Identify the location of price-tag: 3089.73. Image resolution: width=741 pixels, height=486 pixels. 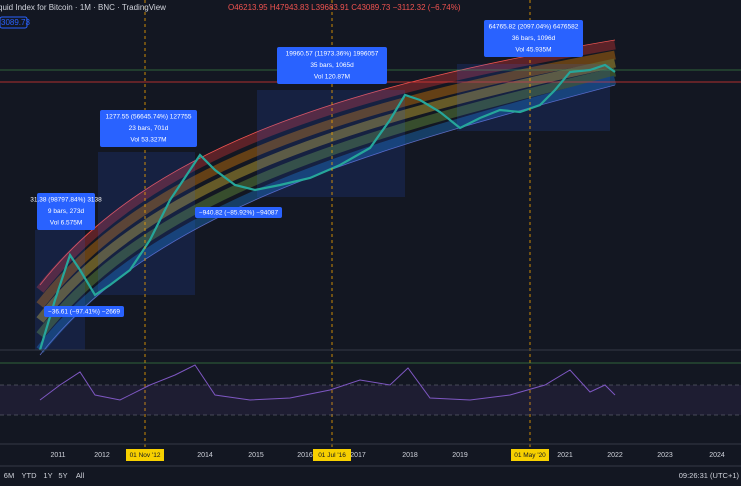
(15, 22).